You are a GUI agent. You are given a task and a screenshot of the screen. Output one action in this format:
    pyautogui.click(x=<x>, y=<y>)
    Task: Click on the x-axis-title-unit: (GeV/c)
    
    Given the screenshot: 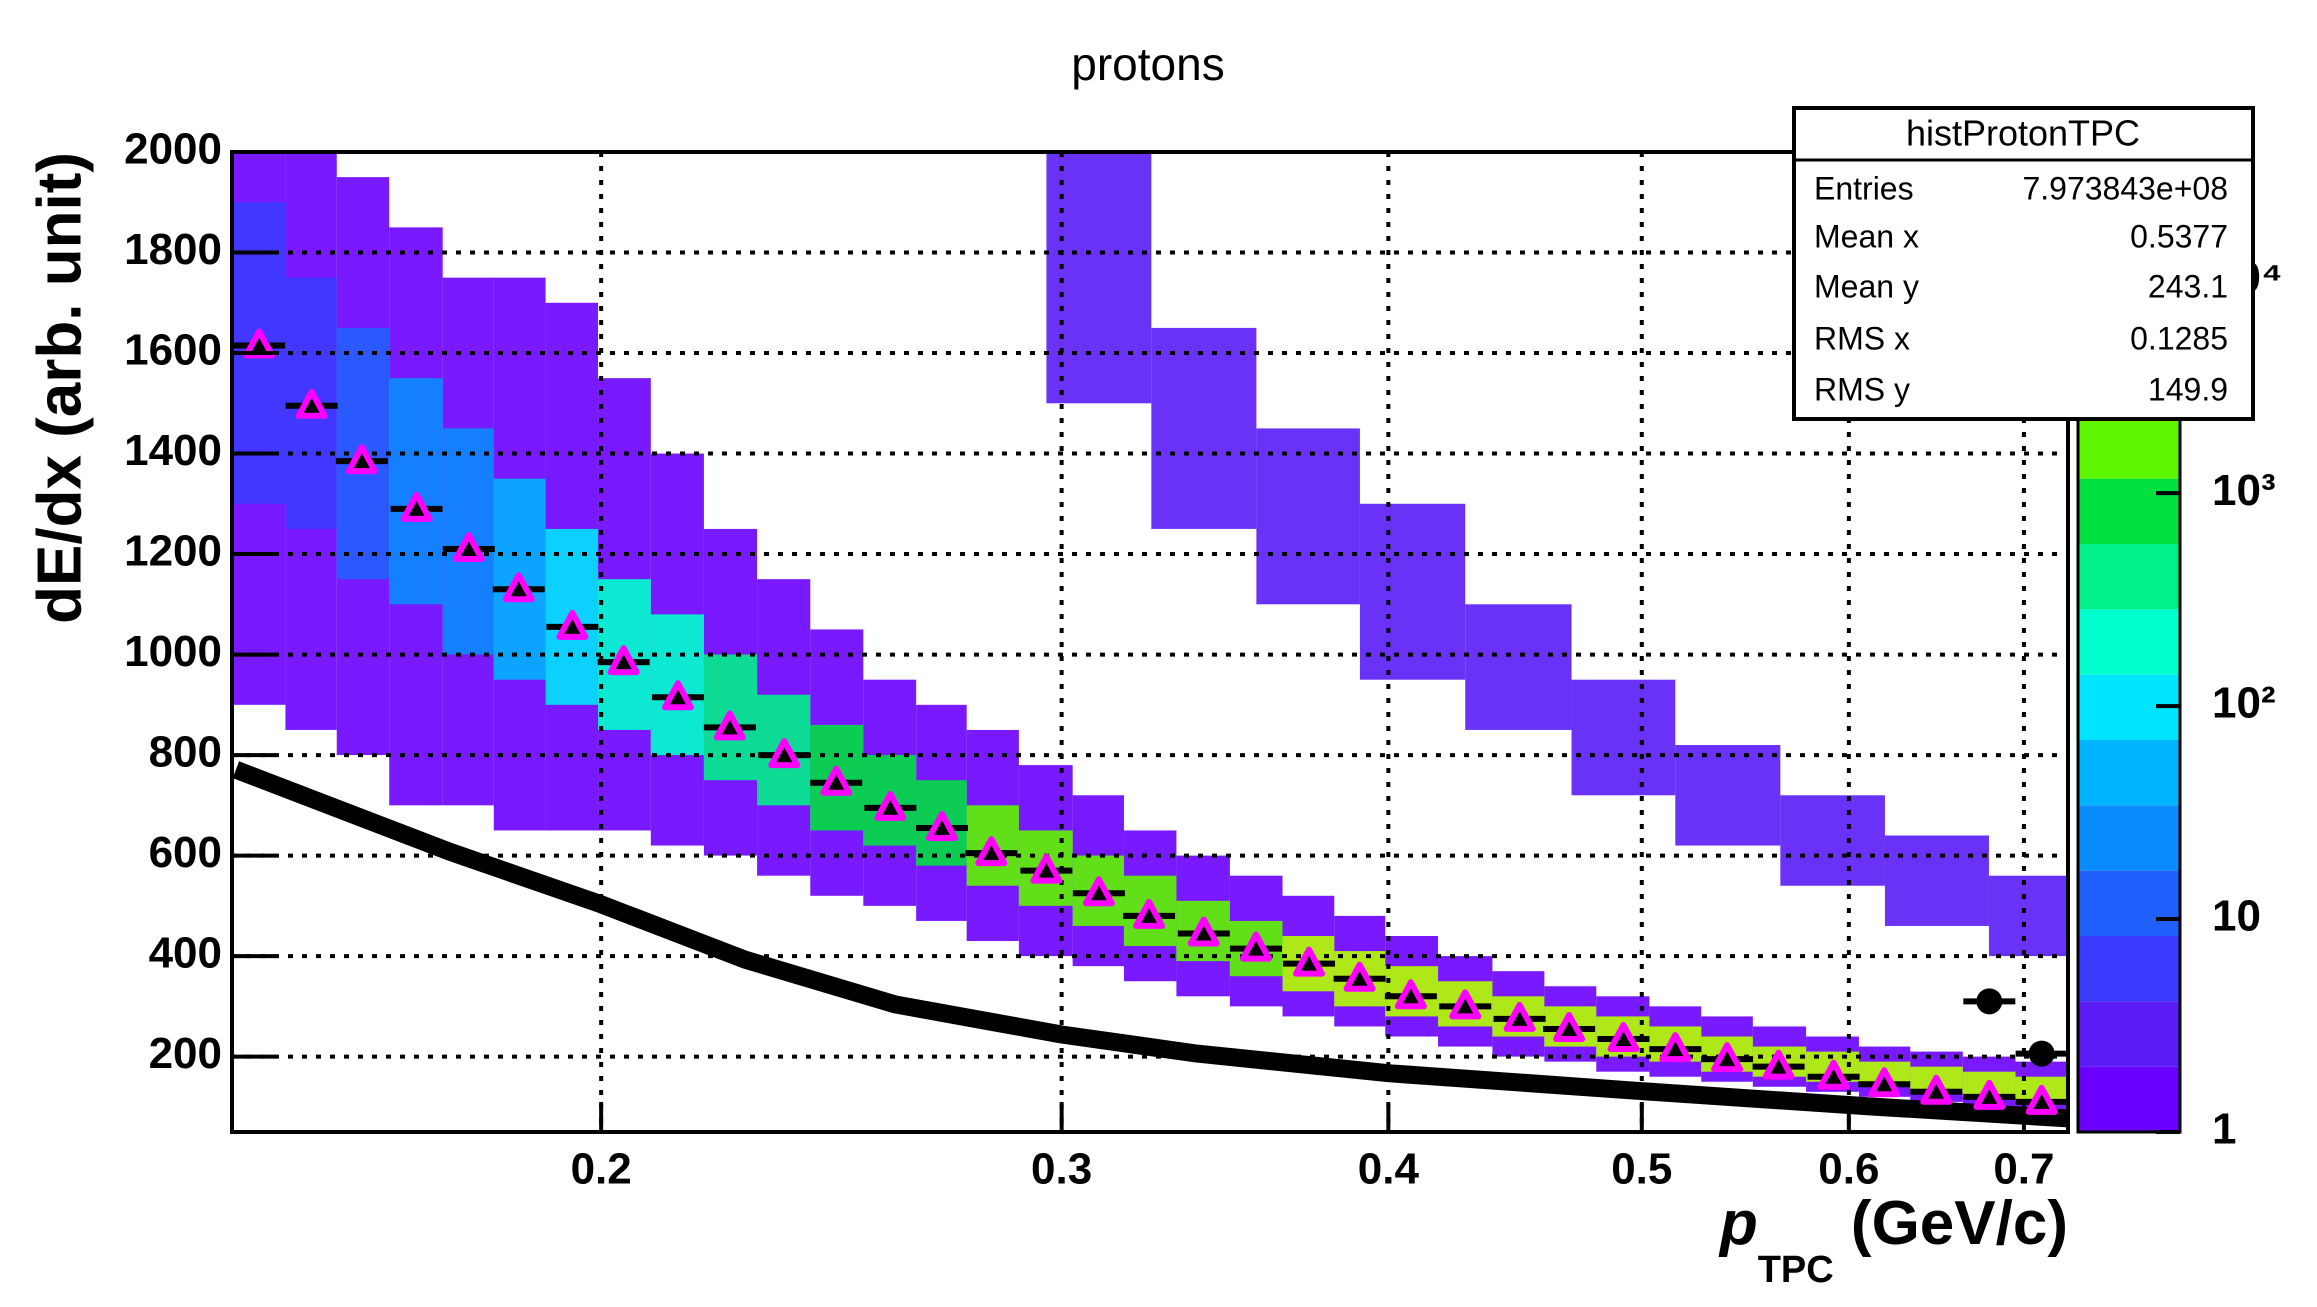 What is the action you would take?
    pyautogui.click(x=1951, y=1223)
    